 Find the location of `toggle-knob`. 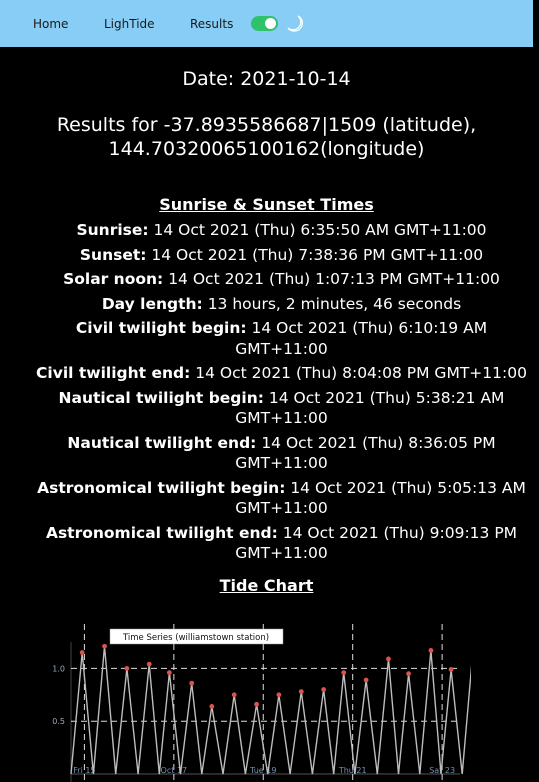

toggle-knob is located at coordinates (270, 23).